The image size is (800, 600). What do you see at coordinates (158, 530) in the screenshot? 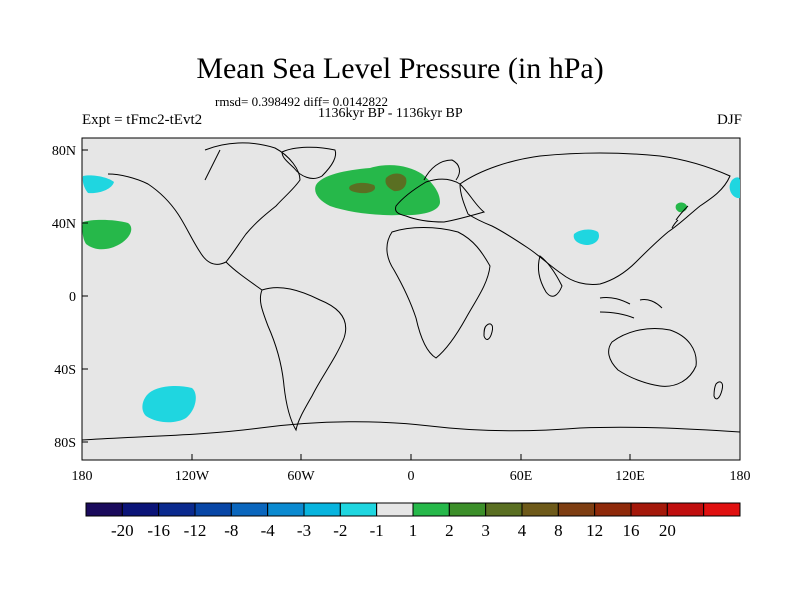
I see `colorbar-label: -16` at bounding box center [158, 530].